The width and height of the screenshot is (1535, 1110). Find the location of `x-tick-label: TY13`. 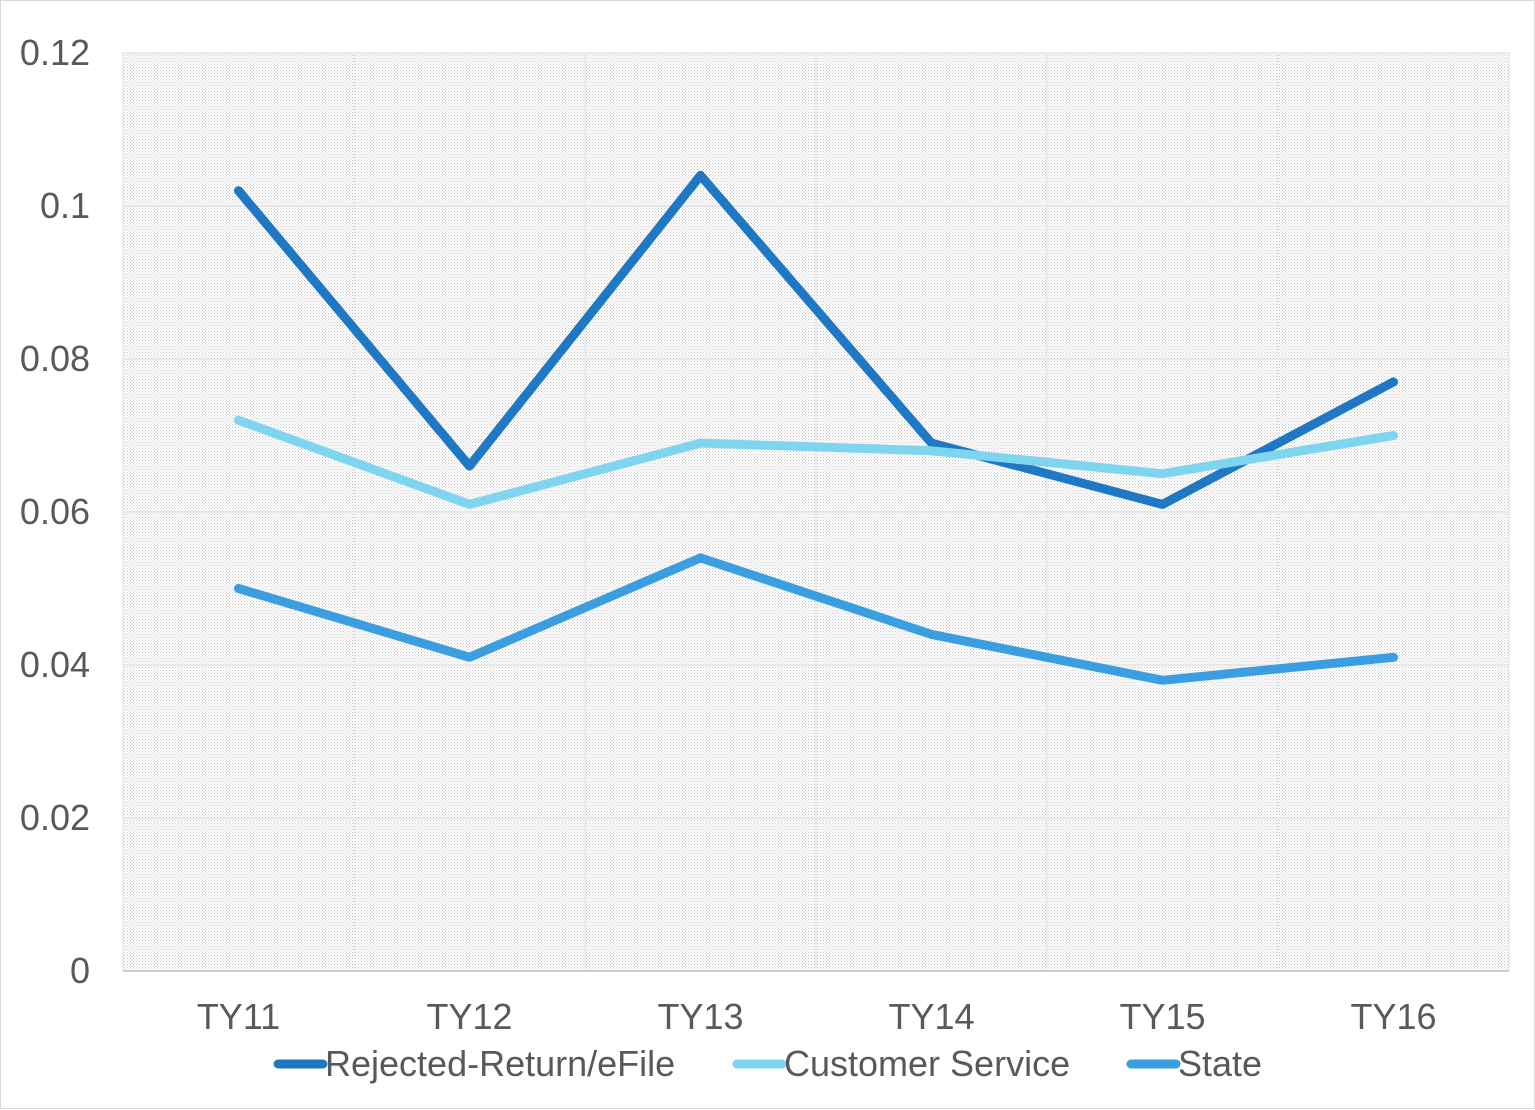

x-tick-label: TY13 is located at coordinates (700, 1016).